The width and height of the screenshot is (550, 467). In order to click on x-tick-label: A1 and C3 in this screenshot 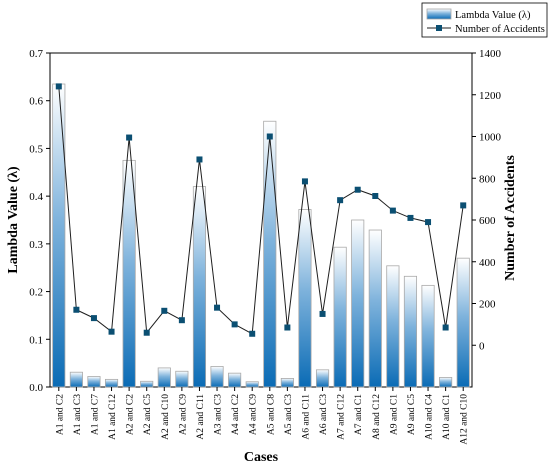, I will do `click(78, 414)`.